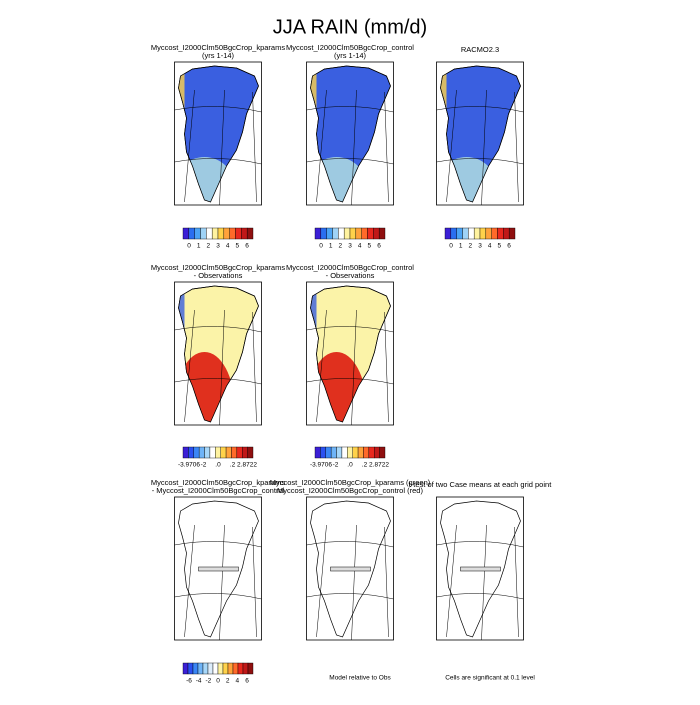 This screenshot has height=705, width=700. Describe the element at coordinates (360, 678) in the screenshot. I see `panel-note: Model relative to Obs` at that location.